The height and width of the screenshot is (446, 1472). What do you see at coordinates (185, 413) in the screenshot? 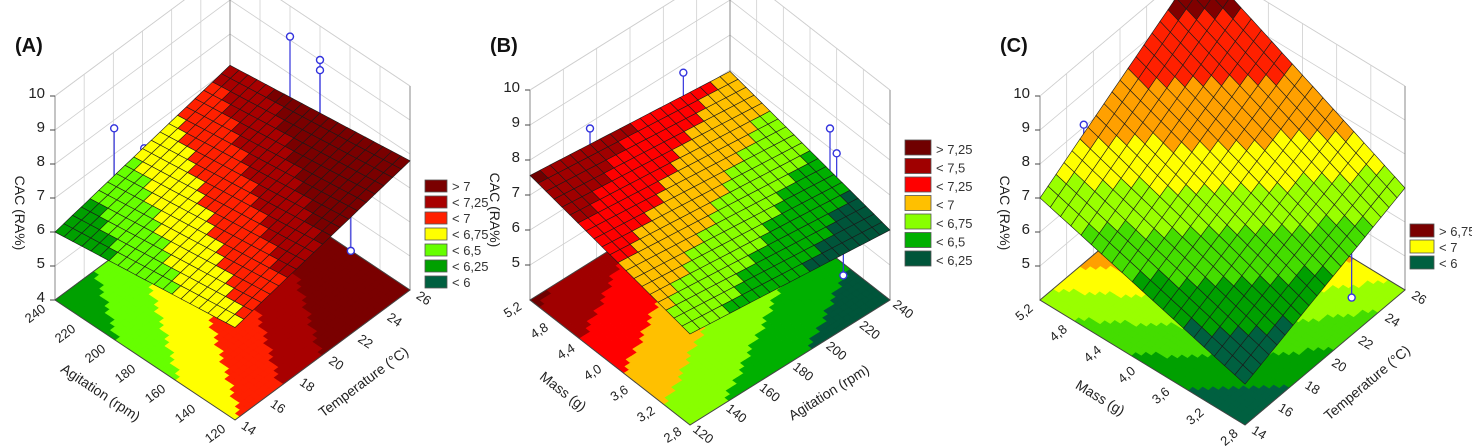
I see `x-tick-label: 140` at bounding box center [185, 413].